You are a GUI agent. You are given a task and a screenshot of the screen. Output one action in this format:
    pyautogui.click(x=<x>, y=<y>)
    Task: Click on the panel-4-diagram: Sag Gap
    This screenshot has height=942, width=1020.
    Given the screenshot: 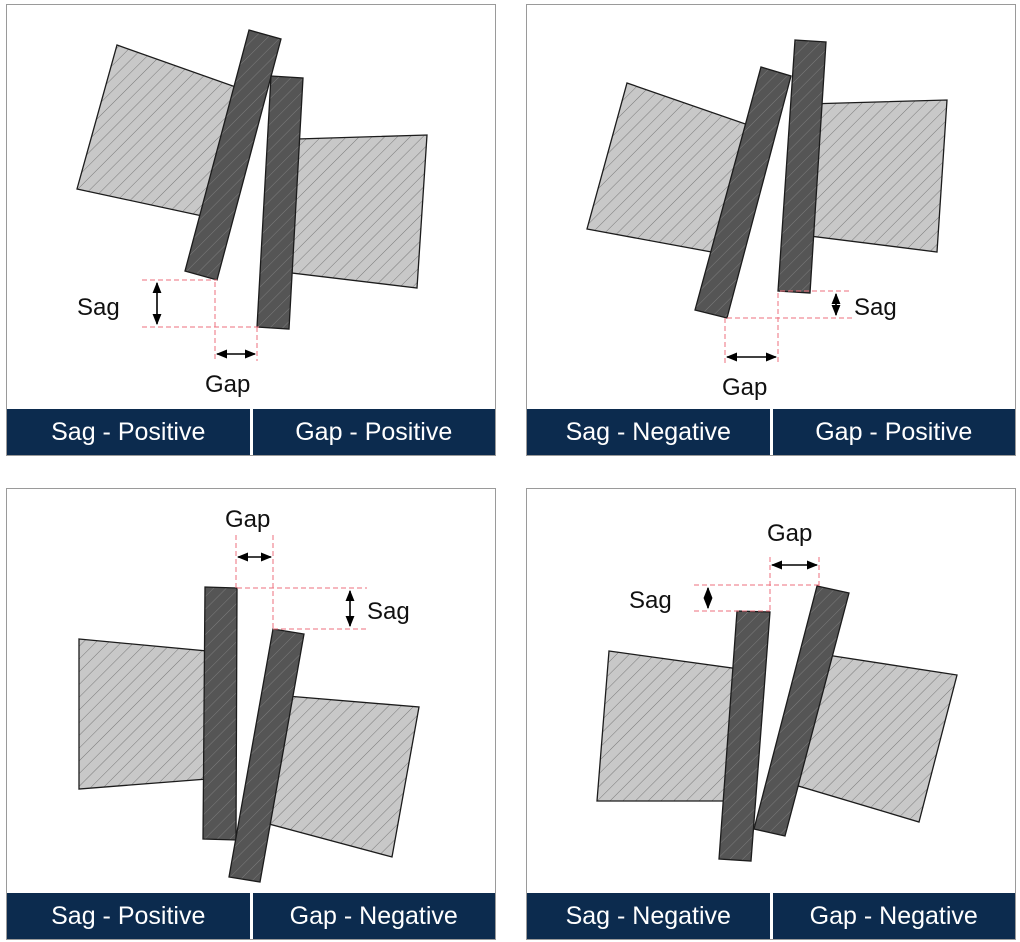 What is the action you would take?
    pyautogui.click(x=777, y=691)
    